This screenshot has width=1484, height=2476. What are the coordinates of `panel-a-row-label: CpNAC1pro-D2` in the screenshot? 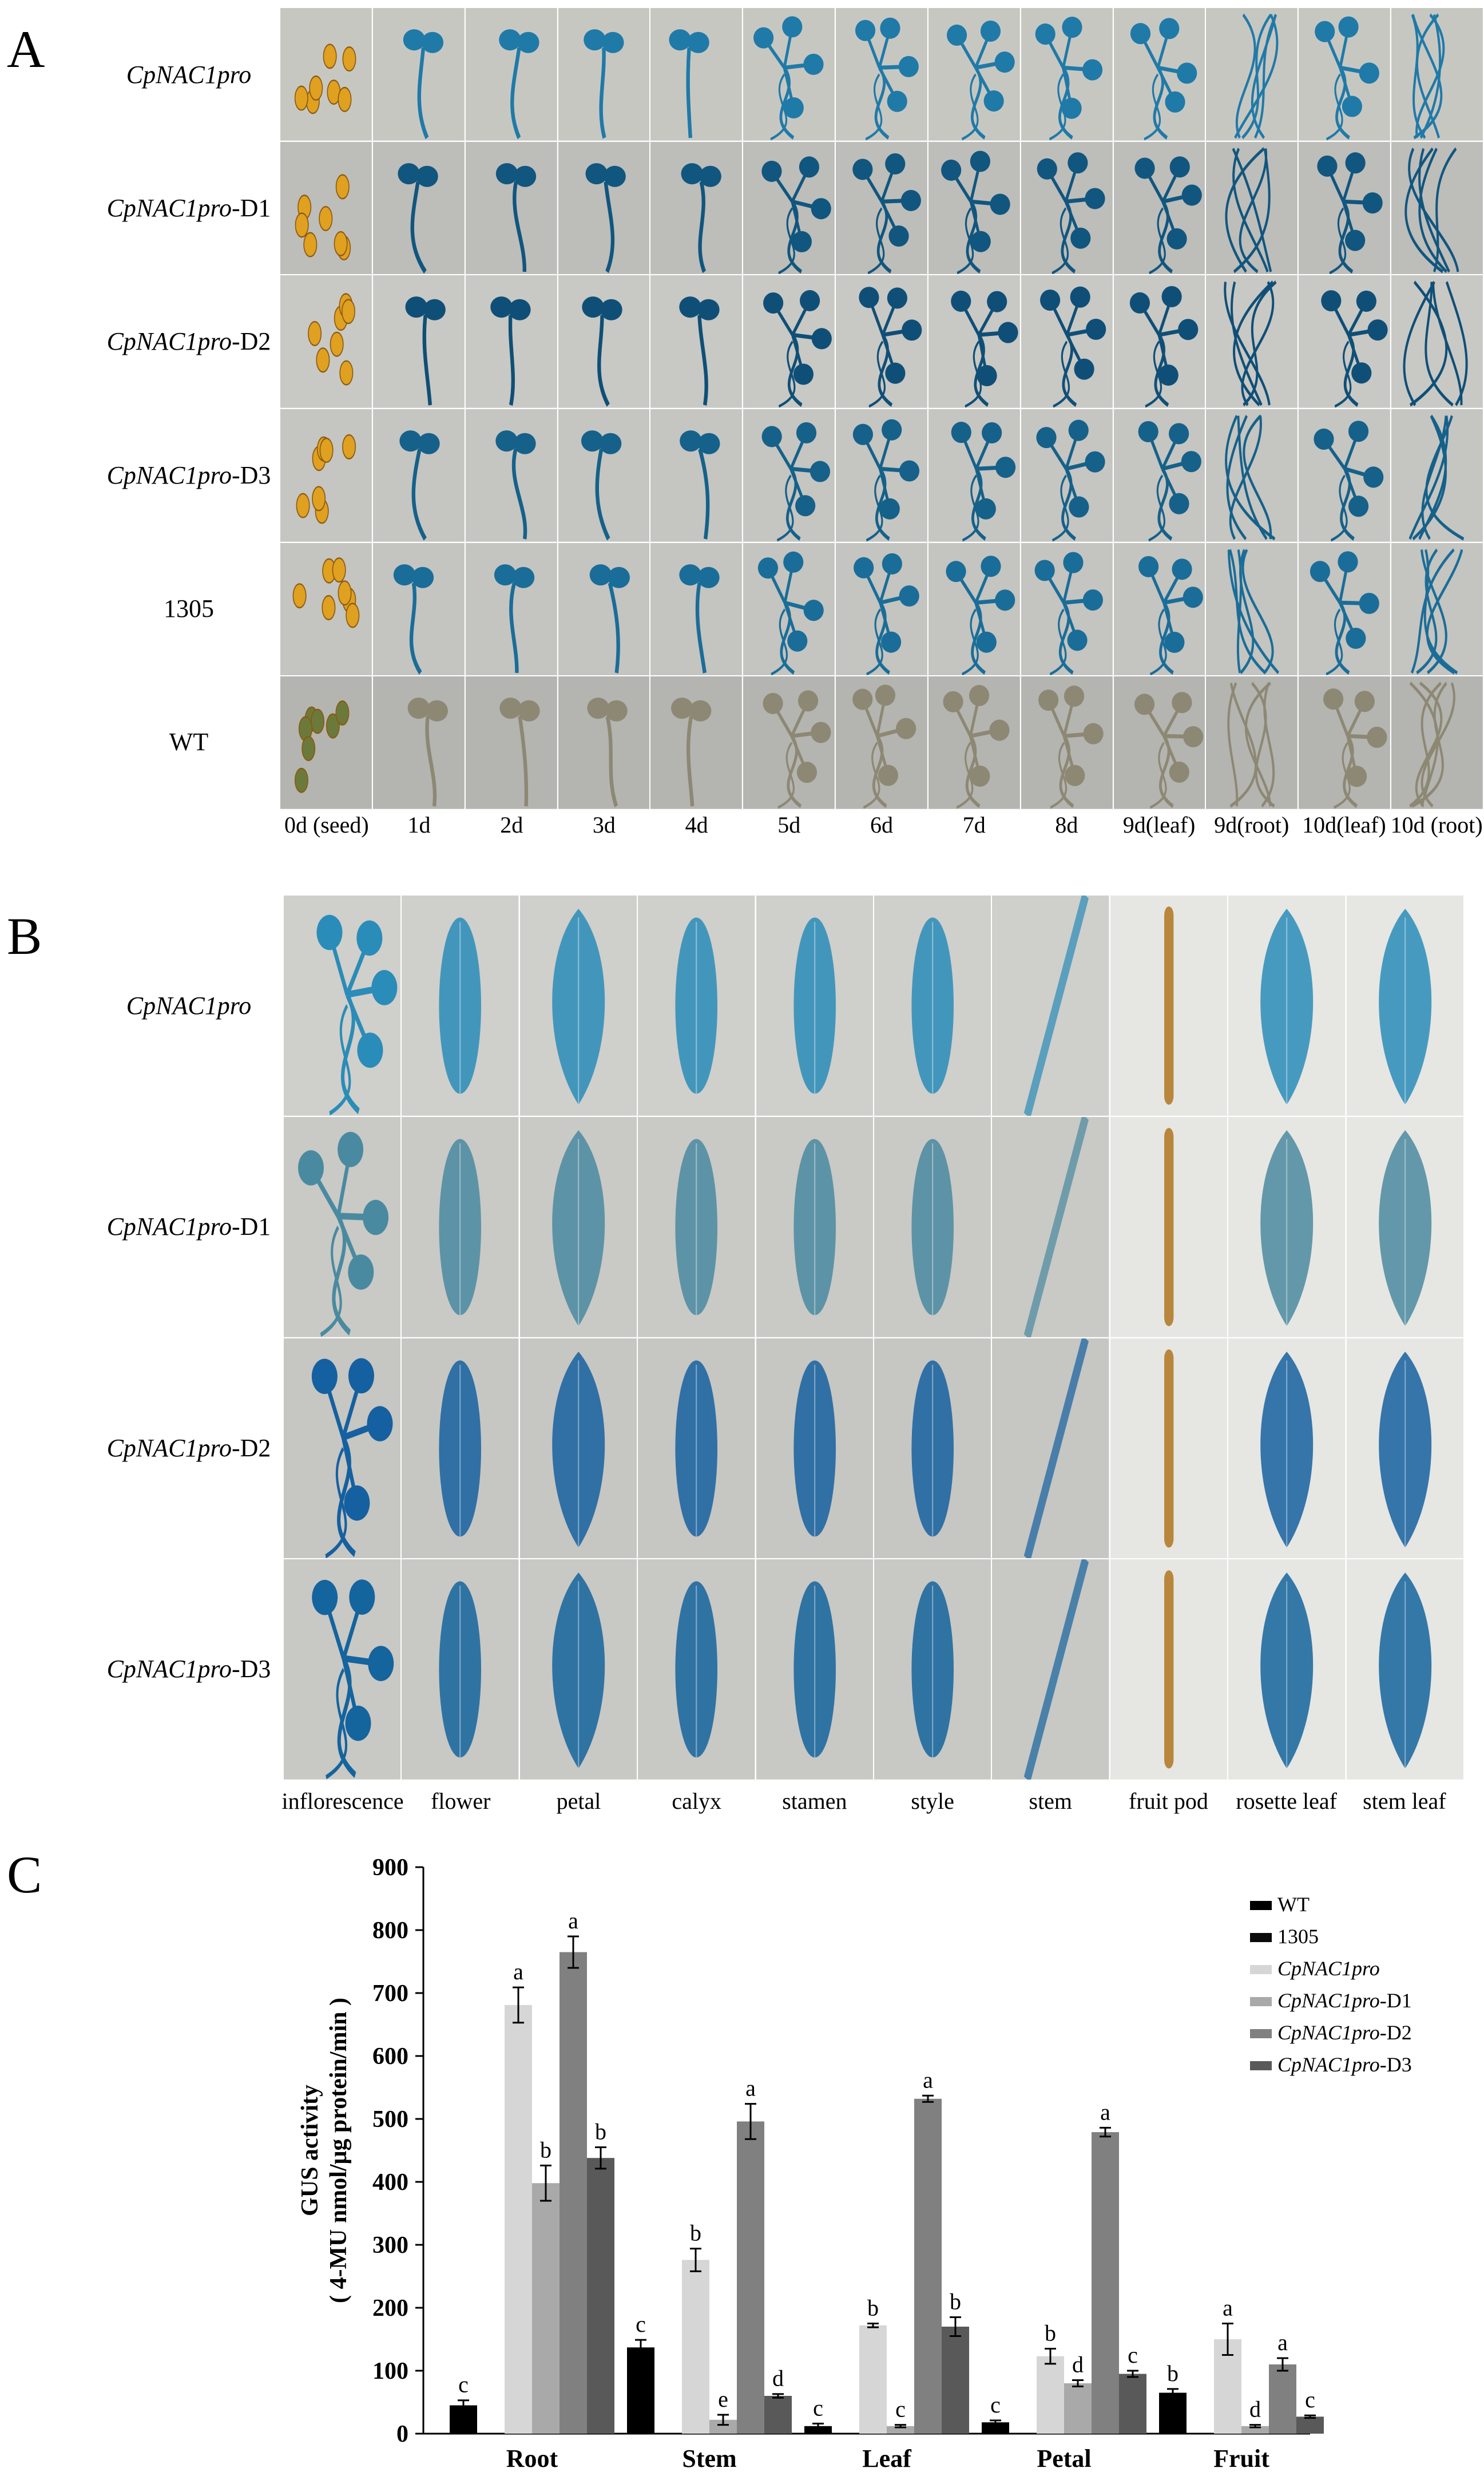 It's located at (188, 341).